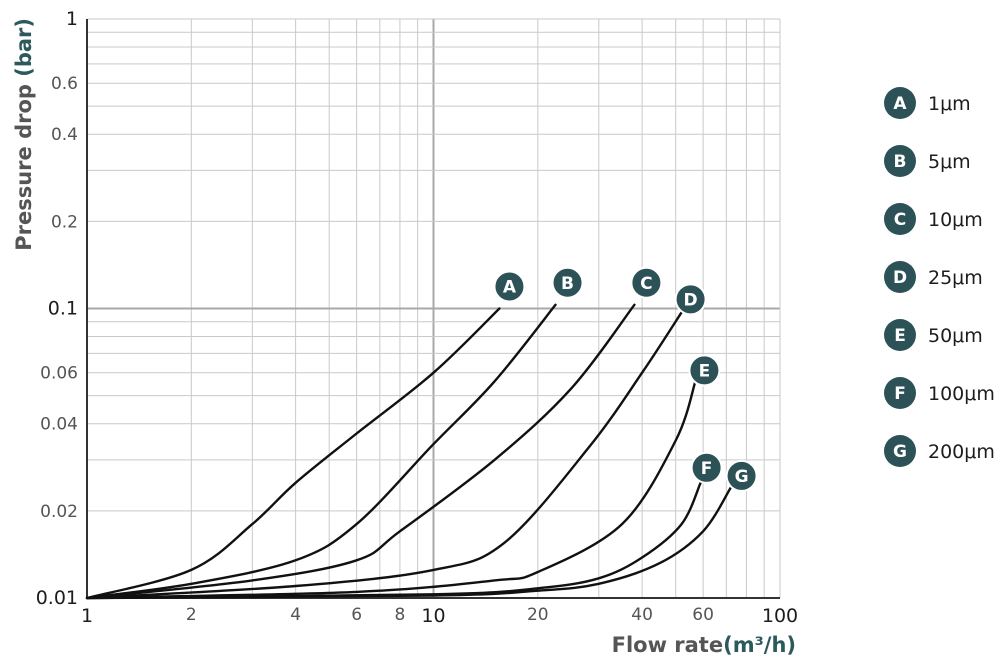  Describe the element at coordinates (780, 616) in the screenshot. I see `x-tick-label: 100` at that location.